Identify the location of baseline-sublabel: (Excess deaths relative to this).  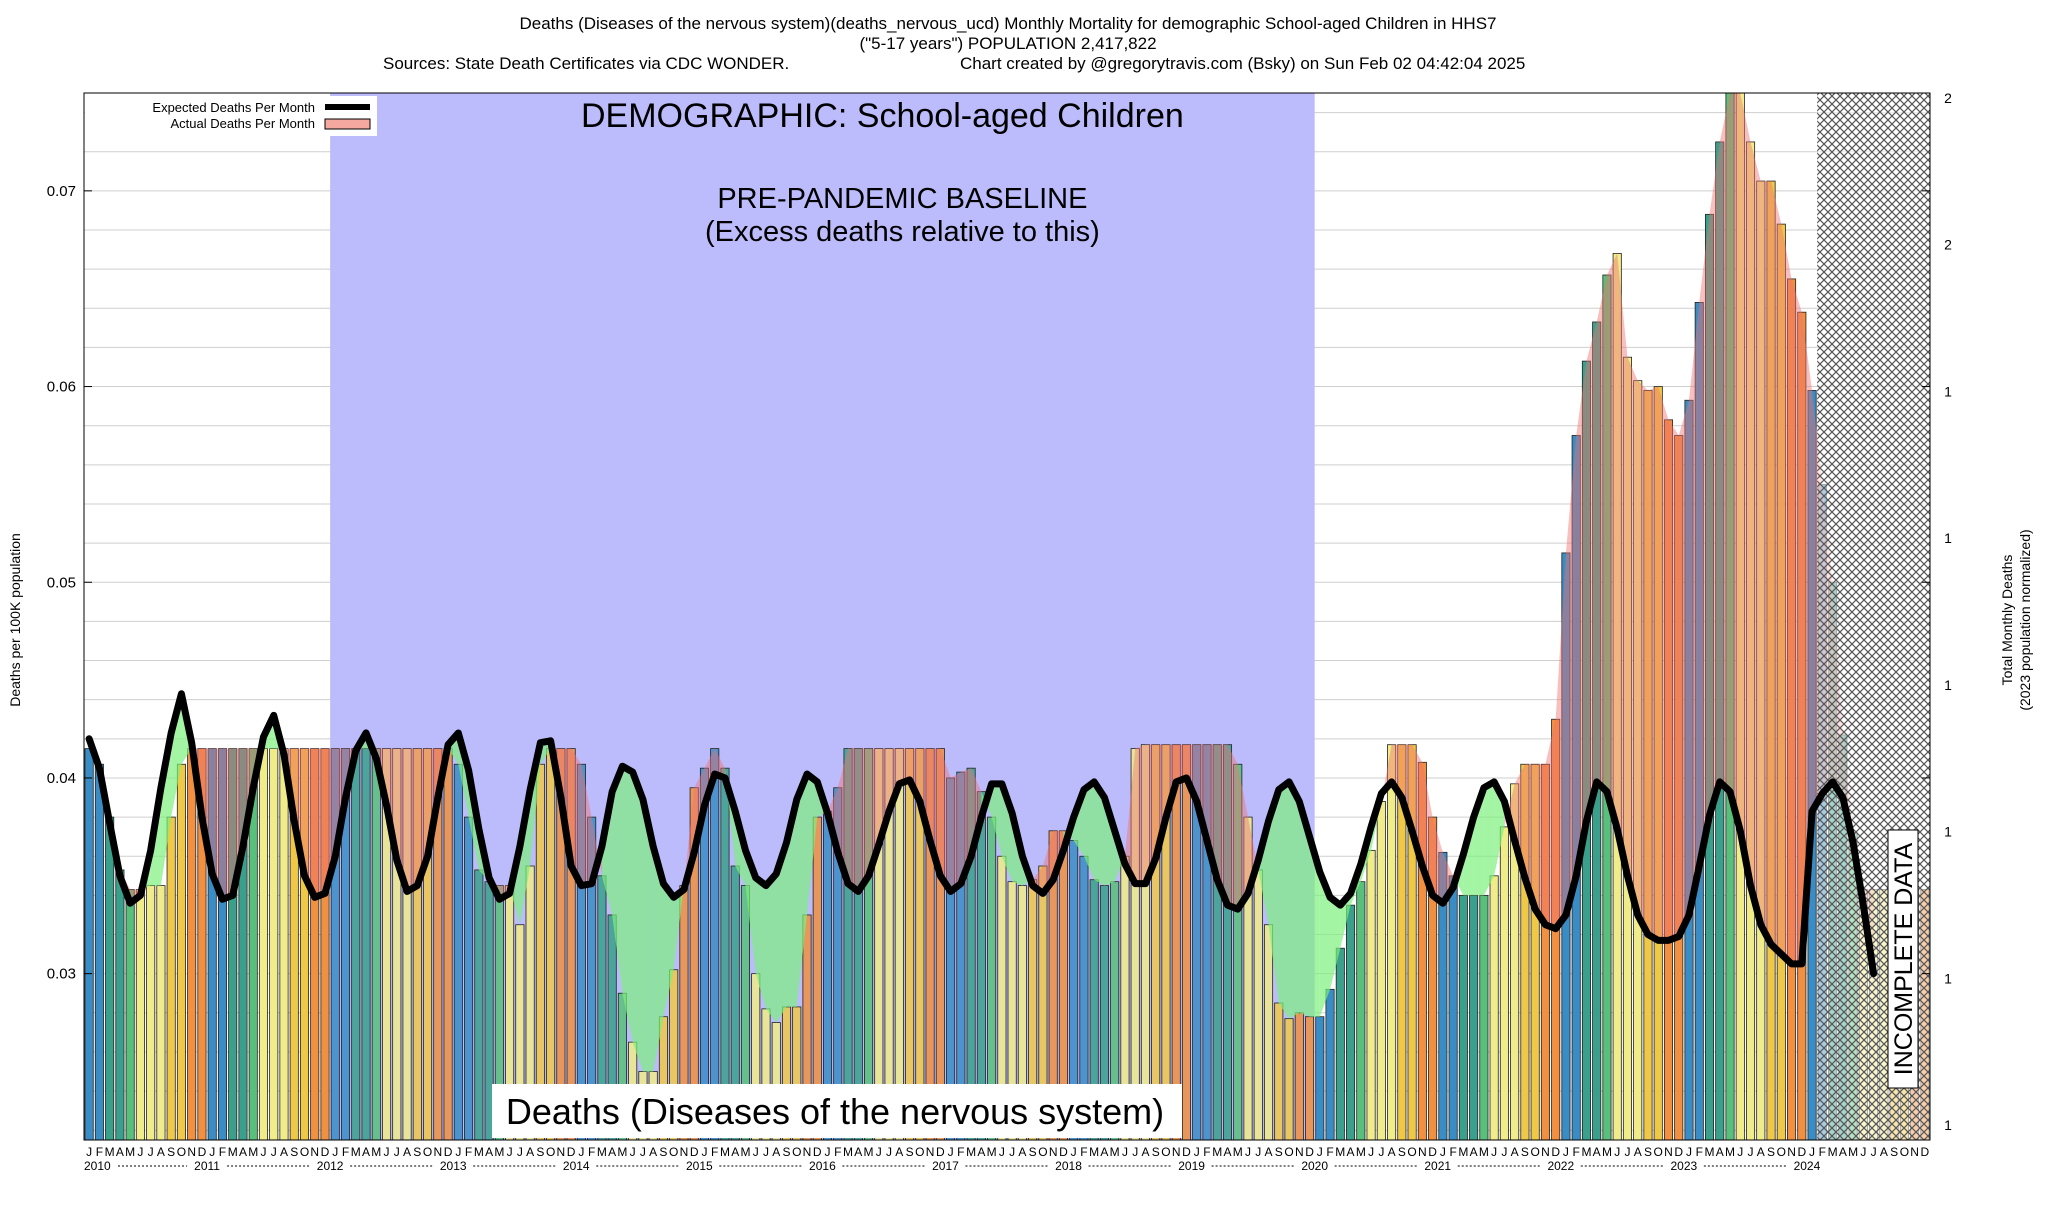
(902, 232).